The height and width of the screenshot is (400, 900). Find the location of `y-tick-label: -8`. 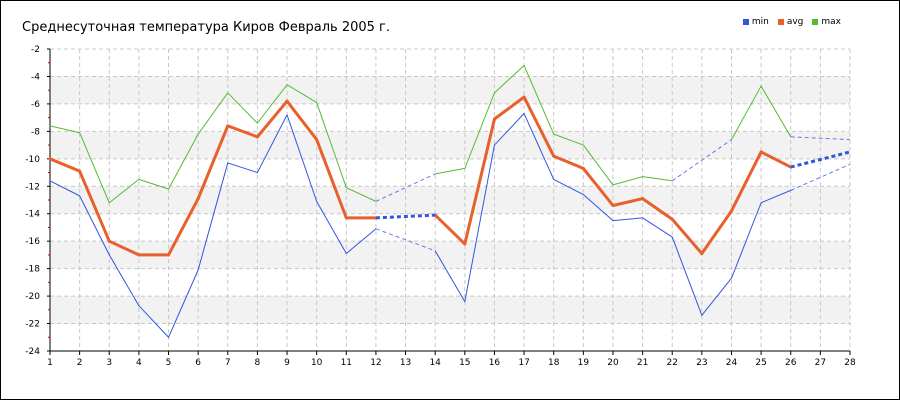

y-tick-label: -8 is located at coordinates (35, 132).